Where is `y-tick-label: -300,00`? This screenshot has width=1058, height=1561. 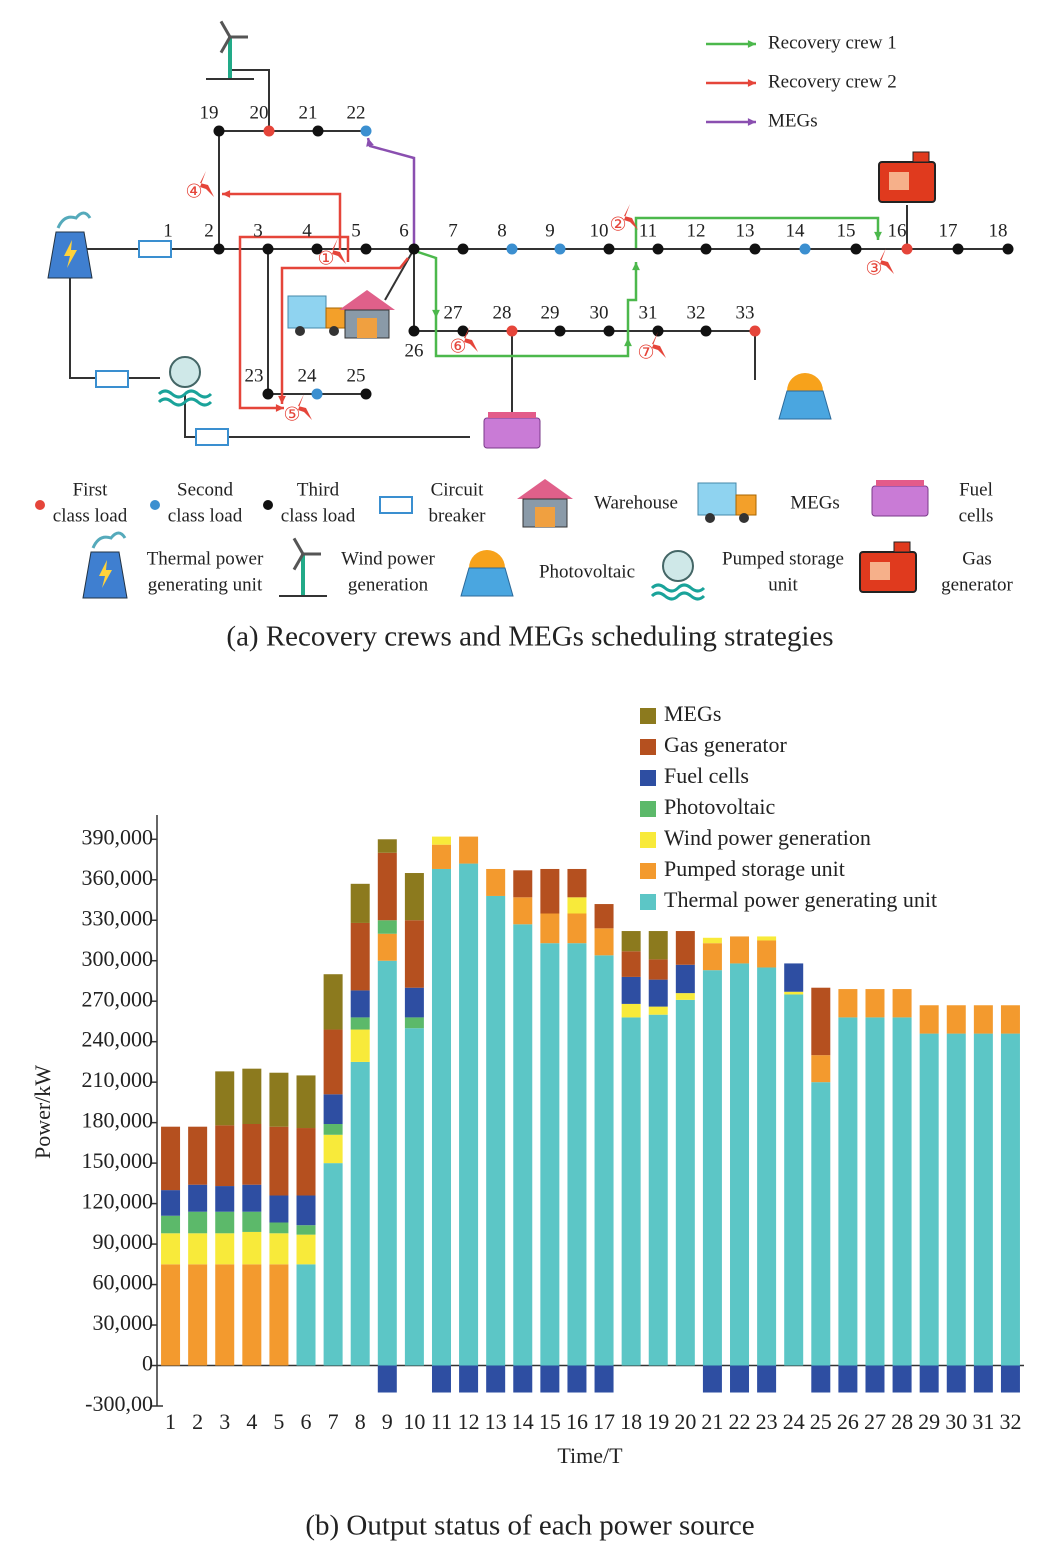
y-tick-label: -300,00 is located at coordinates (119, 1403).